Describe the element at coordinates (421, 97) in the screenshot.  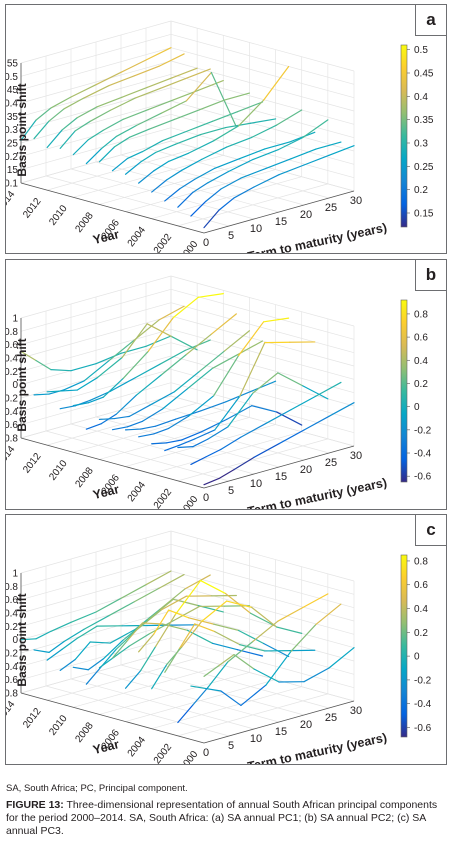
I see `colorbar-tick-label: 0.4` at that location.